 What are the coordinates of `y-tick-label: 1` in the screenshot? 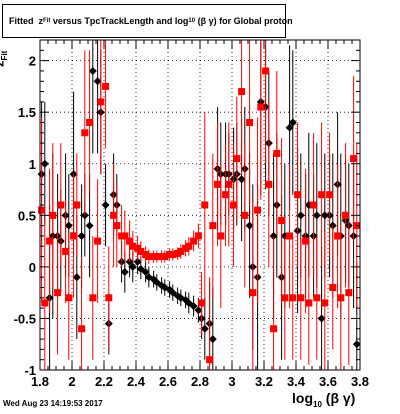 It's located at (32, 164).